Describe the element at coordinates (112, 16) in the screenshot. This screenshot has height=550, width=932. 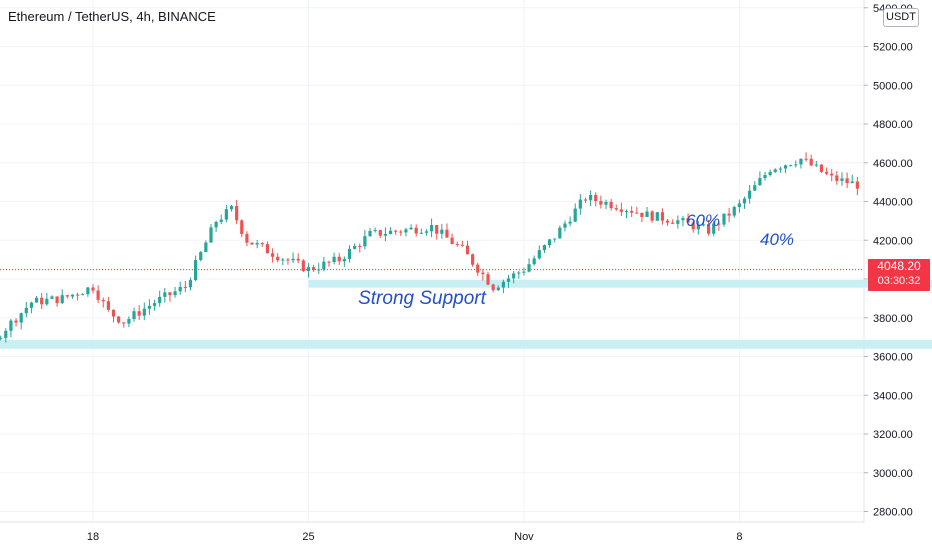
I see `chart-title: Ethereum / TetherUS, 4h, BINANCE` at that location.